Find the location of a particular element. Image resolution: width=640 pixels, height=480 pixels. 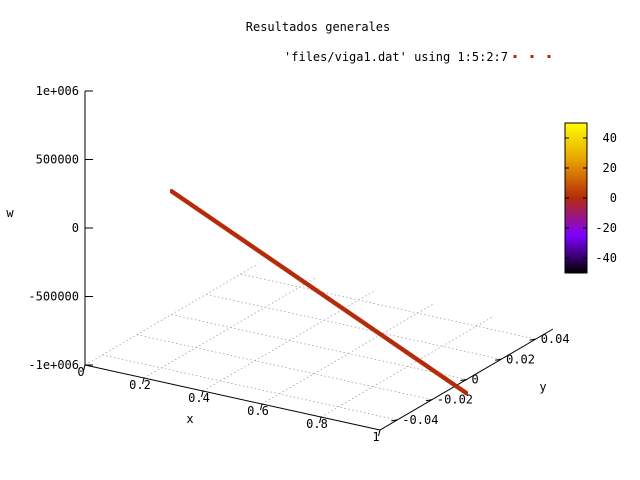

x-axis-line is located at coordinates (232, 397).